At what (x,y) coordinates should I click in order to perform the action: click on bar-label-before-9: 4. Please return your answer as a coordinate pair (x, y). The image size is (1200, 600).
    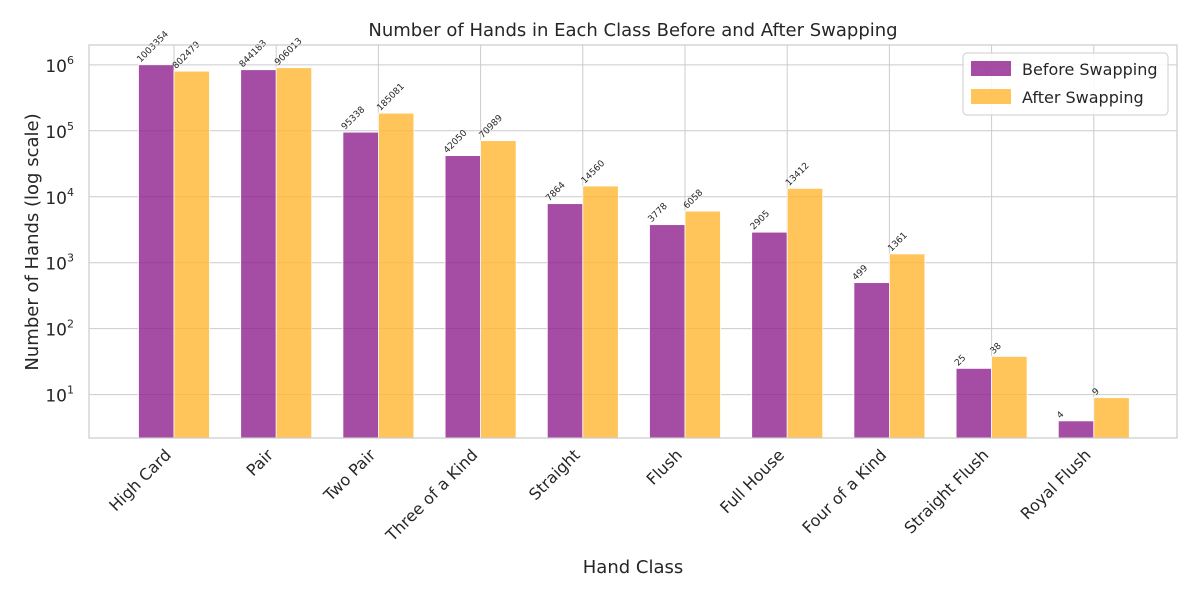
    Looking at the image, I should click on (1060, 415).